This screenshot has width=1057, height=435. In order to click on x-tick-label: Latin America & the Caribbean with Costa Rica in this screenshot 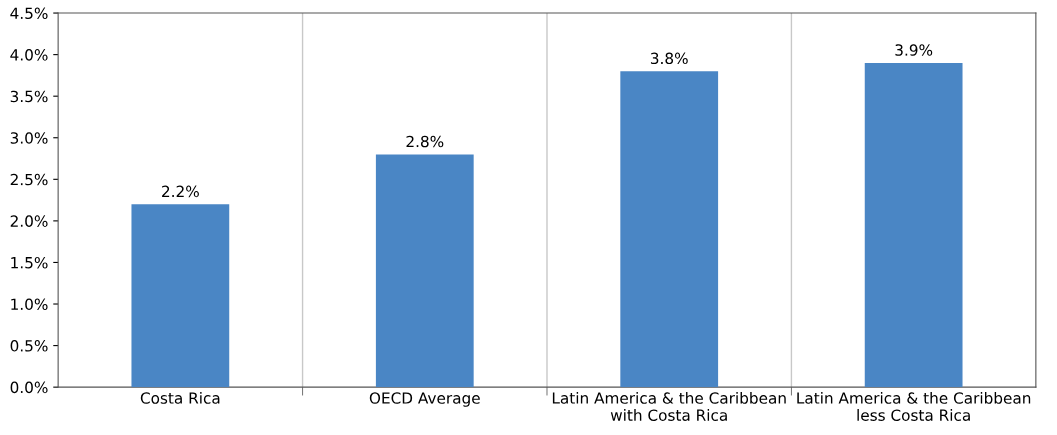, I will do `click(669, 406)`.